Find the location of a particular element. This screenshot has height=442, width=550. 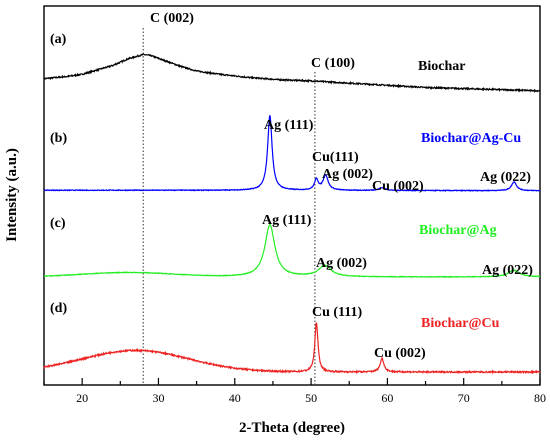

x-tick-label: 30 is located at coordinates (158, 398).